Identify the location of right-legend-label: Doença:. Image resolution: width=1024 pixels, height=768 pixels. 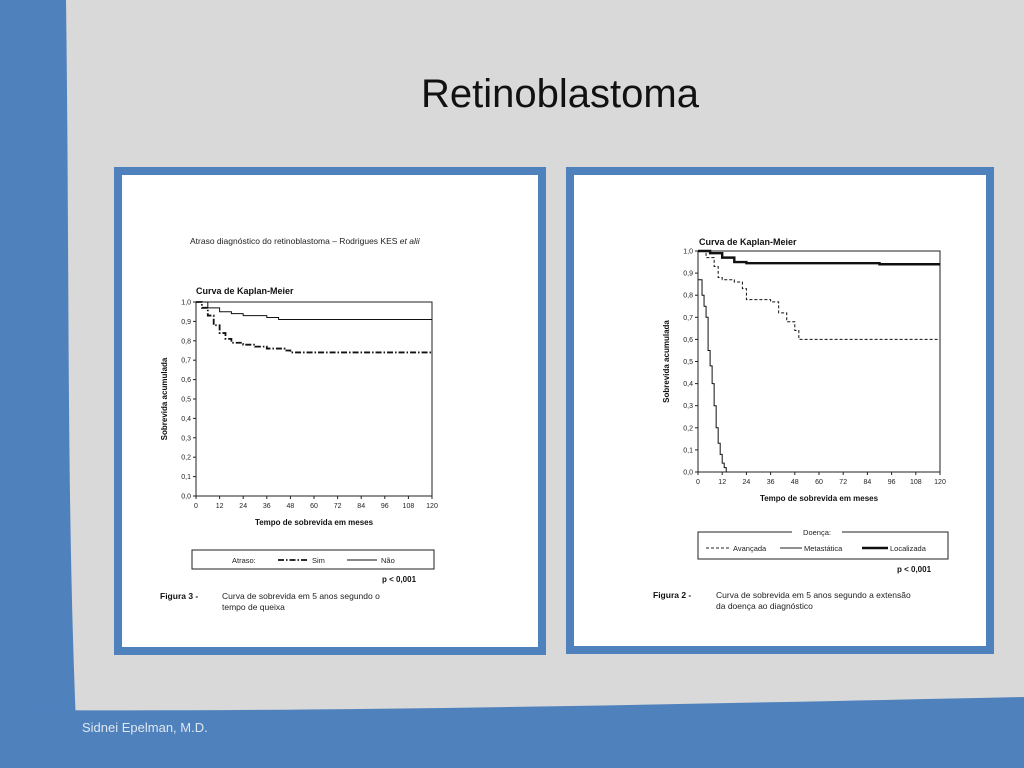
(817, 532).